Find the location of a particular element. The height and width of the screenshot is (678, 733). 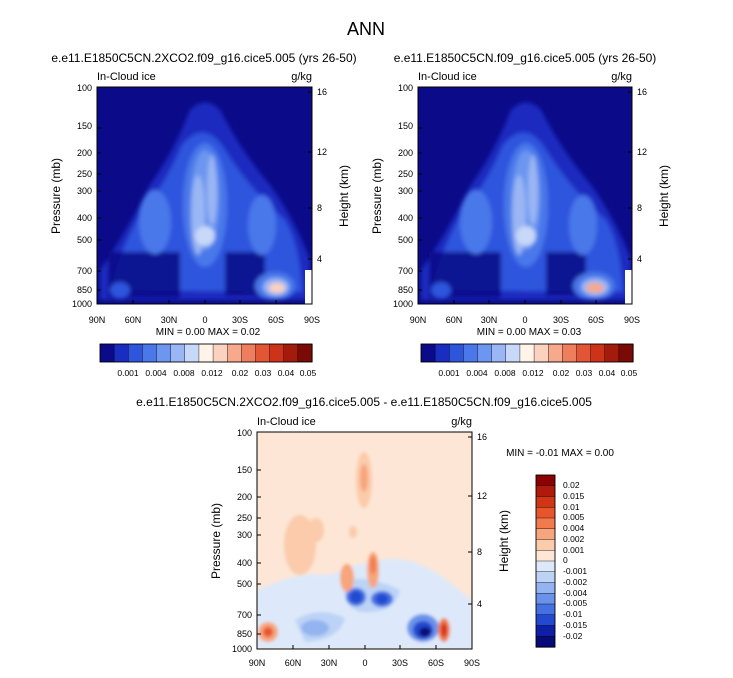

panel-2-colorbar-label: 0.008 is located at coordinates (505, 373).